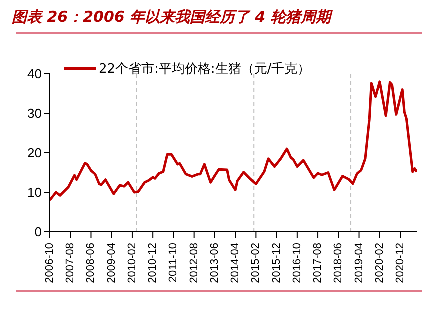 This screenshot has width=430, height=322. I want to click on y-tick-label: 30, so click(35, 114).